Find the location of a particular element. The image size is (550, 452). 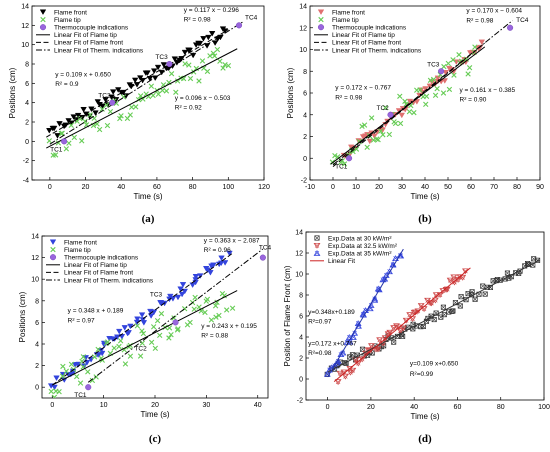

legend-entry: Exp.Data at 32.5 kW/m² is located at coordinates (355, 246).